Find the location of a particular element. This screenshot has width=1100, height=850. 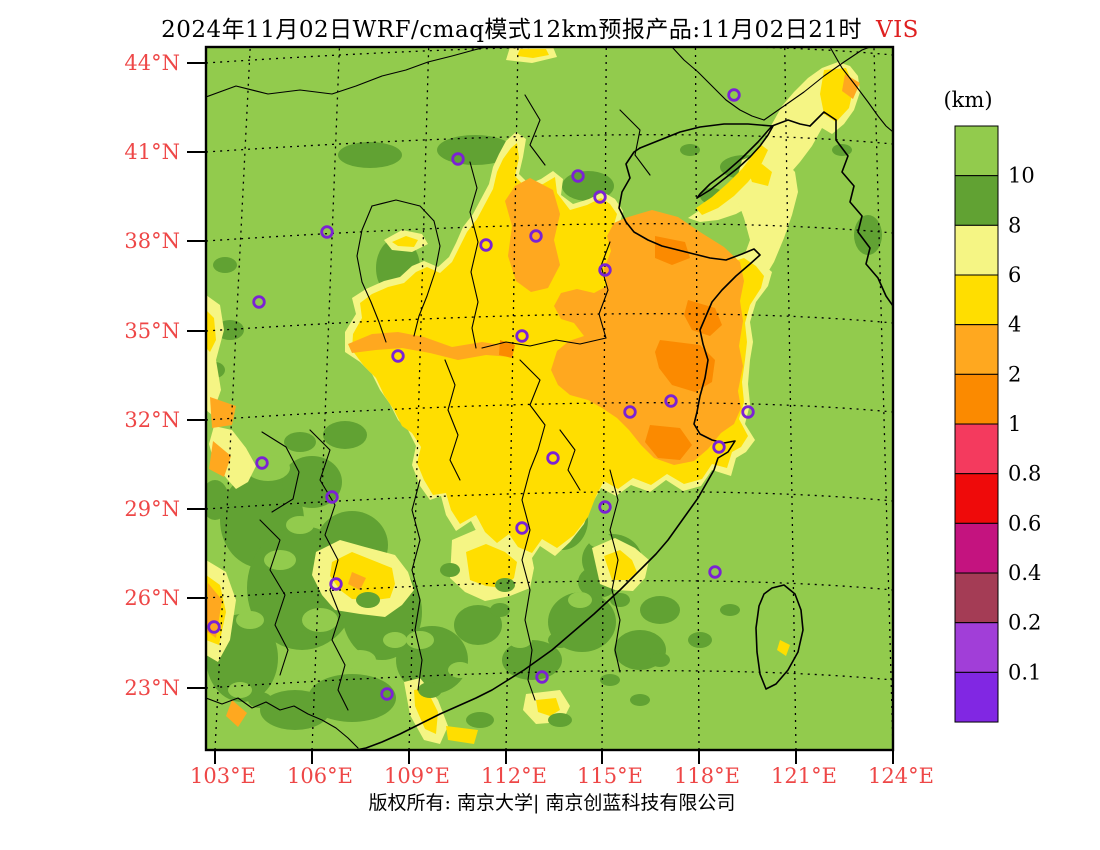

lon-tick-label: 115°E is located at coordinates (610, 776).